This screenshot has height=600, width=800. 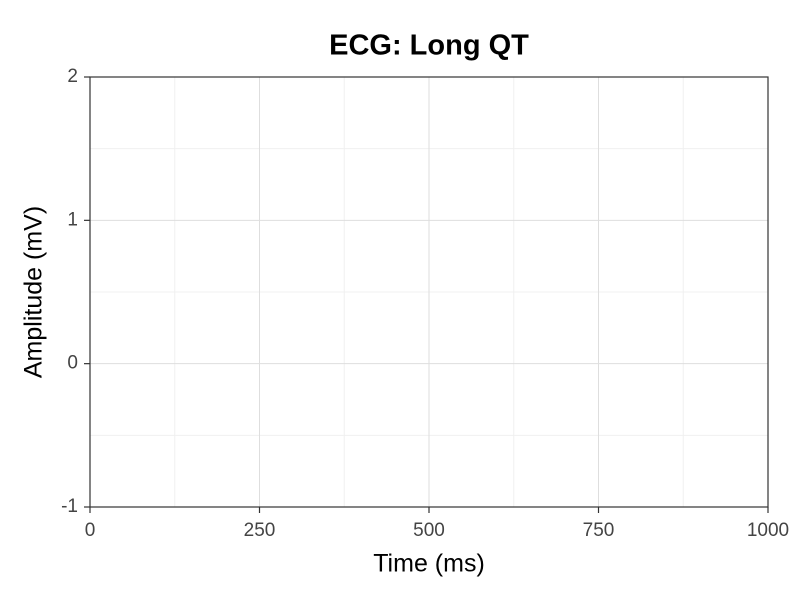 What do you see at coordinates (69, 506) in the screenshot?
I see `y-tick-label: -1` at bounding box center [69, 506].